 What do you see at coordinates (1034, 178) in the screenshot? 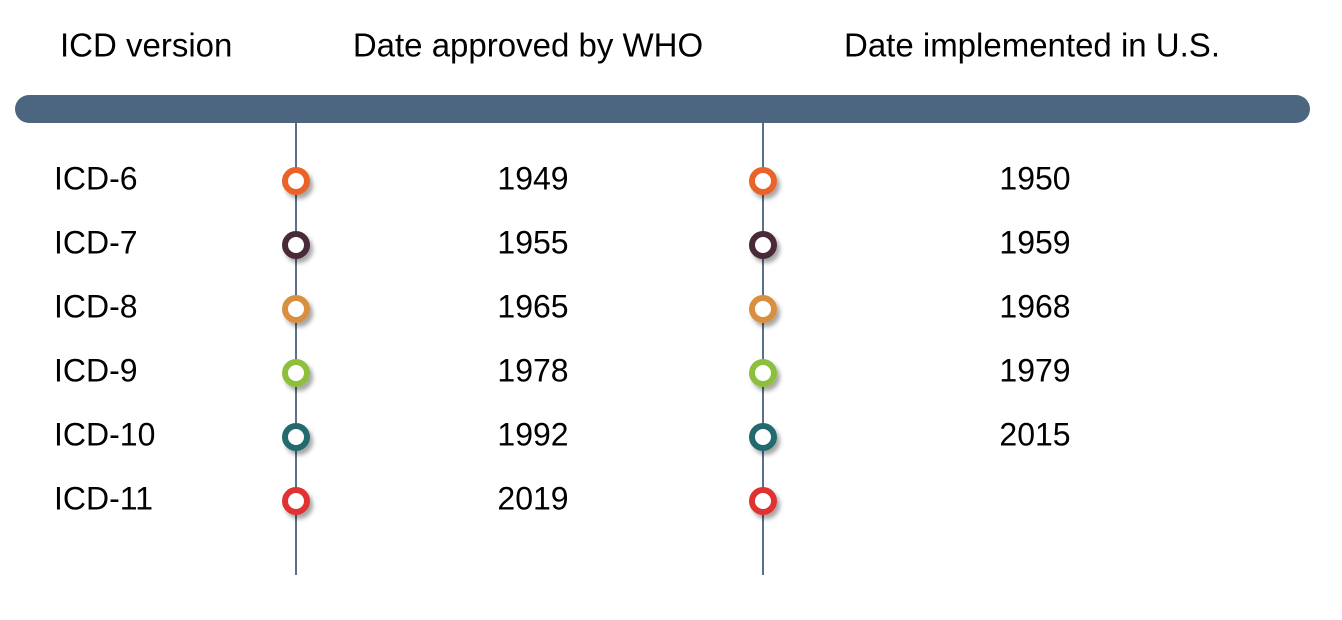
I see `us-date: 1950` at bounding box center [1034, 178].